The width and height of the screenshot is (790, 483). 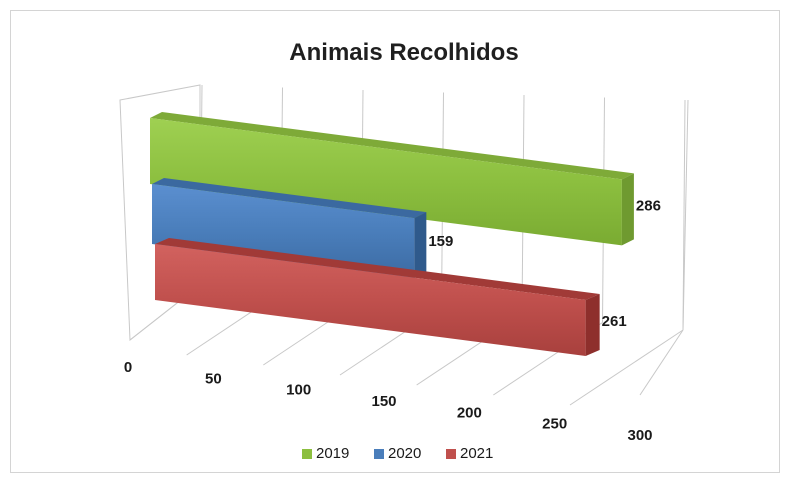 What do you see at coordinates (420, 245) in the screenshot?
I see `bar-side-2020` at bounding box center [420, 245].